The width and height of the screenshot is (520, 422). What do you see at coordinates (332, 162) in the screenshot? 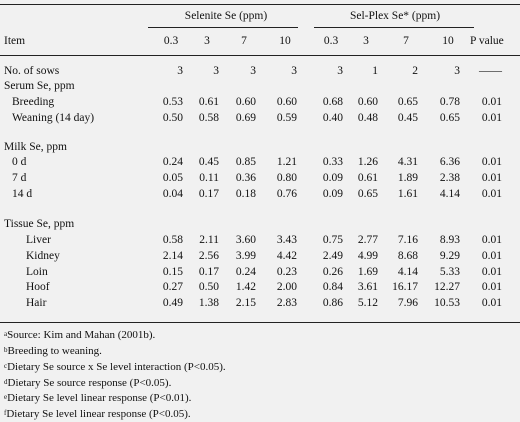
I see `table-cell: 0.33` at bounding box center [332, 162].